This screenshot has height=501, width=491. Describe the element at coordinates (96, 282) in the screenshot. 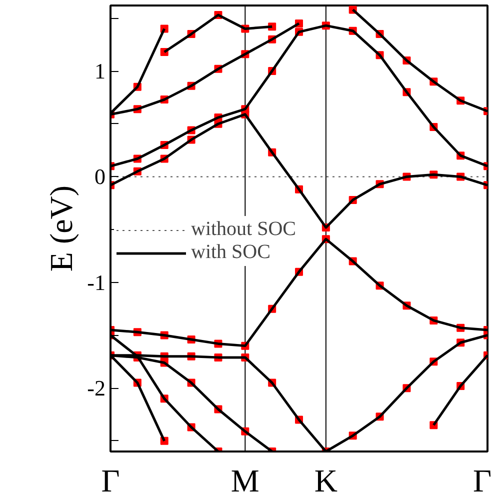

I see `y-tick-label: -1` at that location.